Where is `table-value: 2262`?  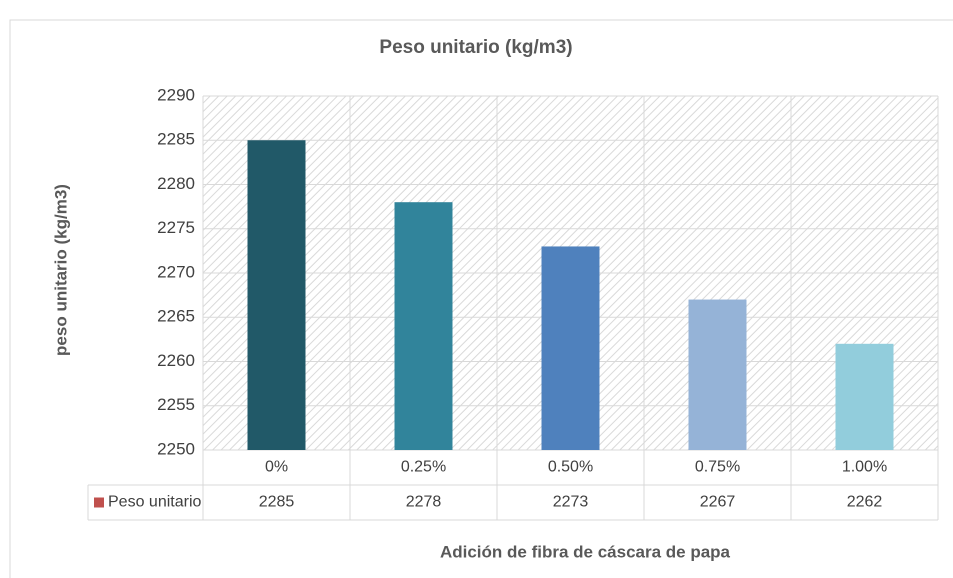
table-value: 2262 is located at coordinates (865, 502).